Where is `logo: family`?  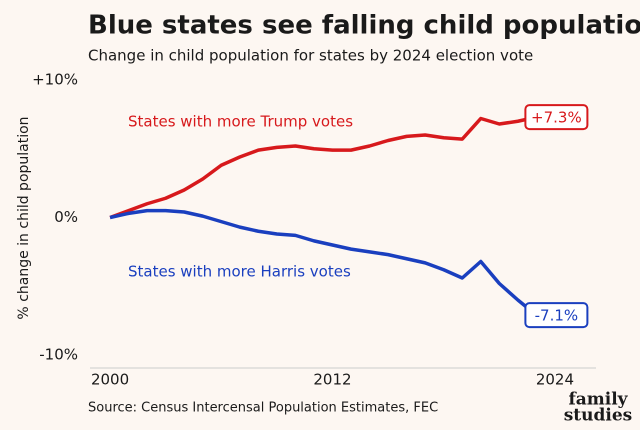
logo: family is located at coordinates (598, 400).